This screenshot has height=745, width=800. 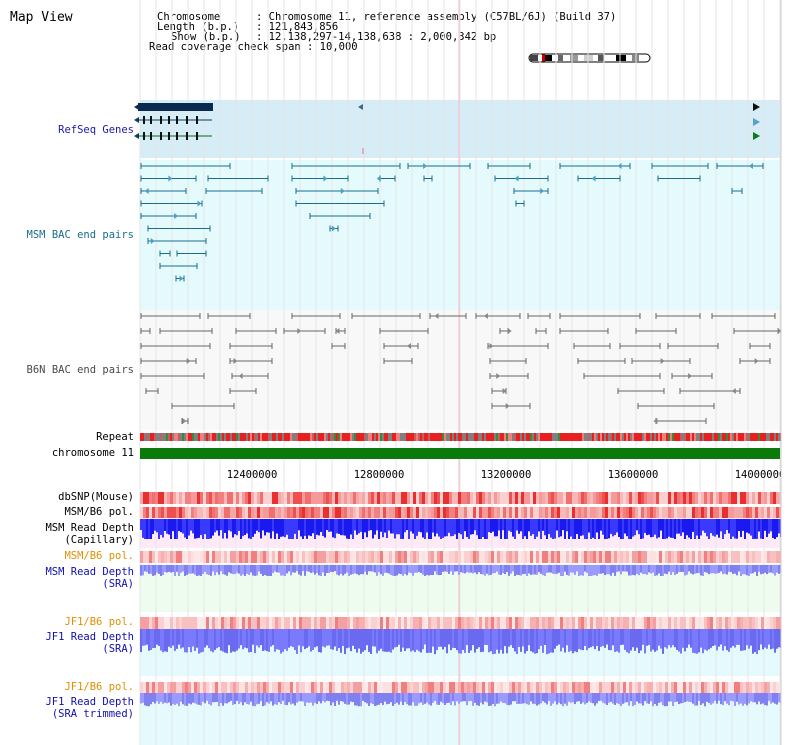 What do you see at coordinates (99, 687) in the screenshot?
I see `jf1-b6-pol-label-2: JF1/B6 pol.` at bounding box center [99, 687].